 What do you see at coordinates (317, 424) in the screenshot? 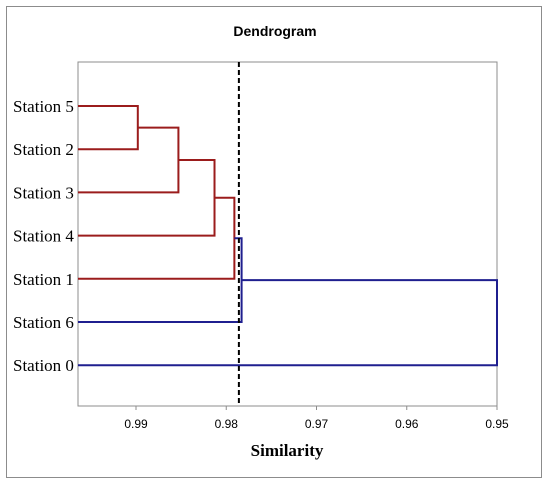
I see `x-tick-label: 0.97` at bounding box center [317, 424].